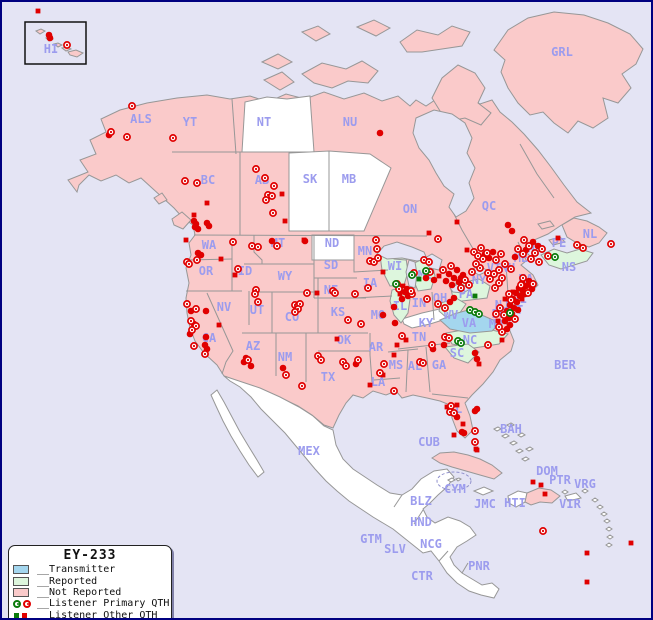 Image resolution: width=653 pixels, height=620 pixels. I want to click on jamaica, so click(483, 491).